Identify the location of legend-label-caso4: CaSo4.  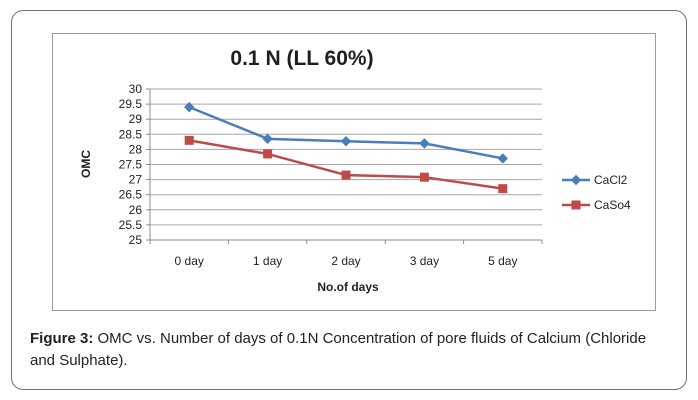
(612, 205).